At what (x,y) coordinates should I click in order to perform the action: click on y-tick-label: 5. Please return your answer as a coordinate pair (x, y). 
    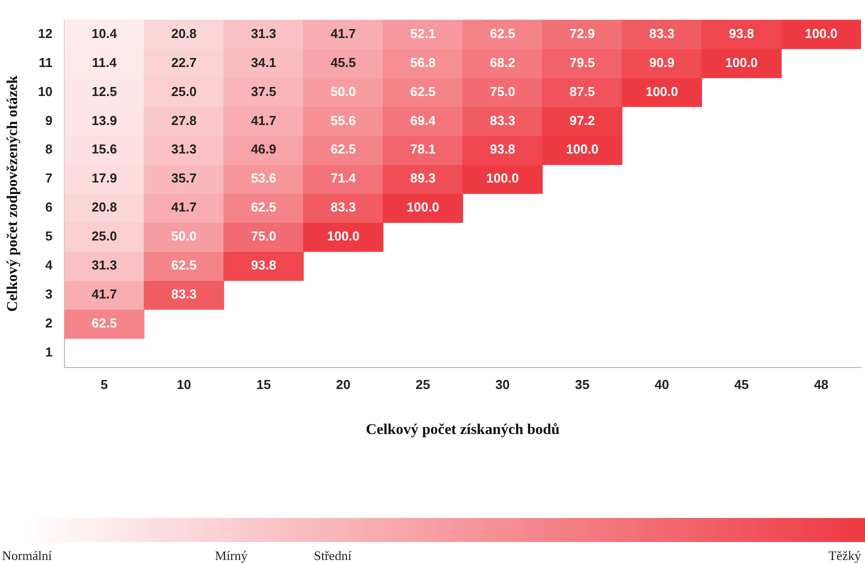
    Looking at the image, I should click on (48, 236).